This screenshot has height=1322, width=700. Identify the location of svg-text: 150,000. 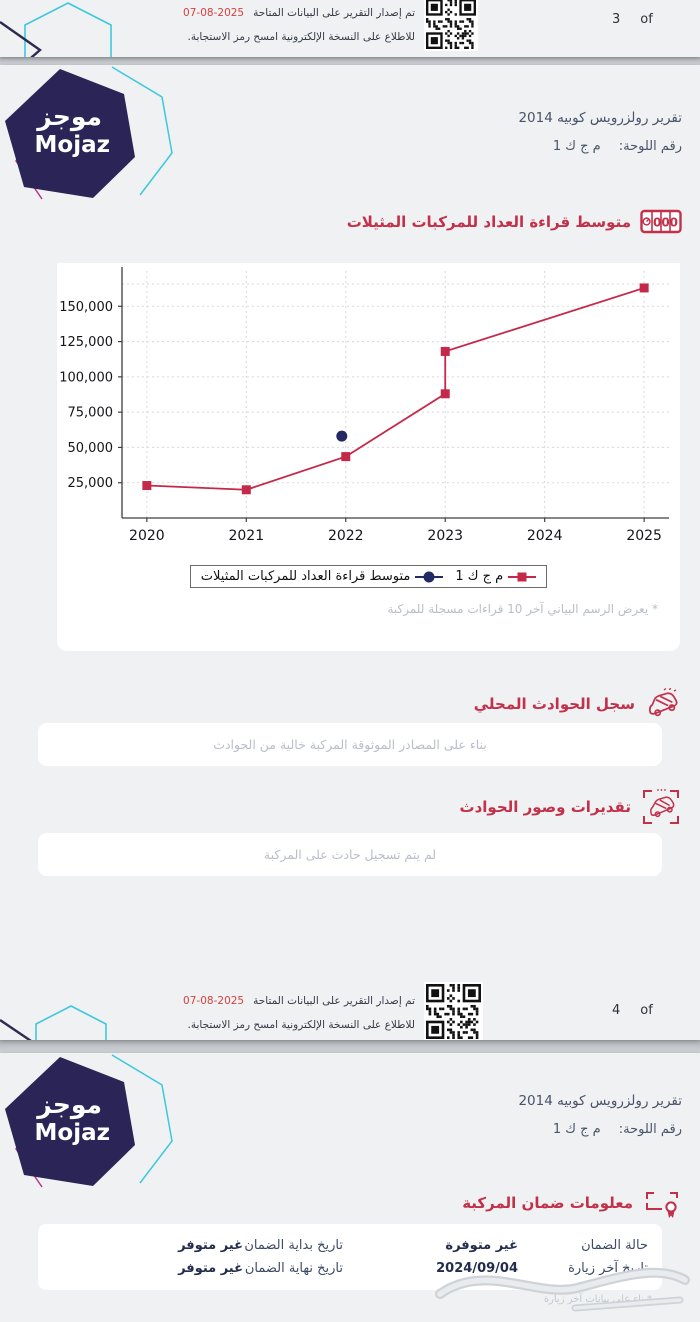
(86, 307).